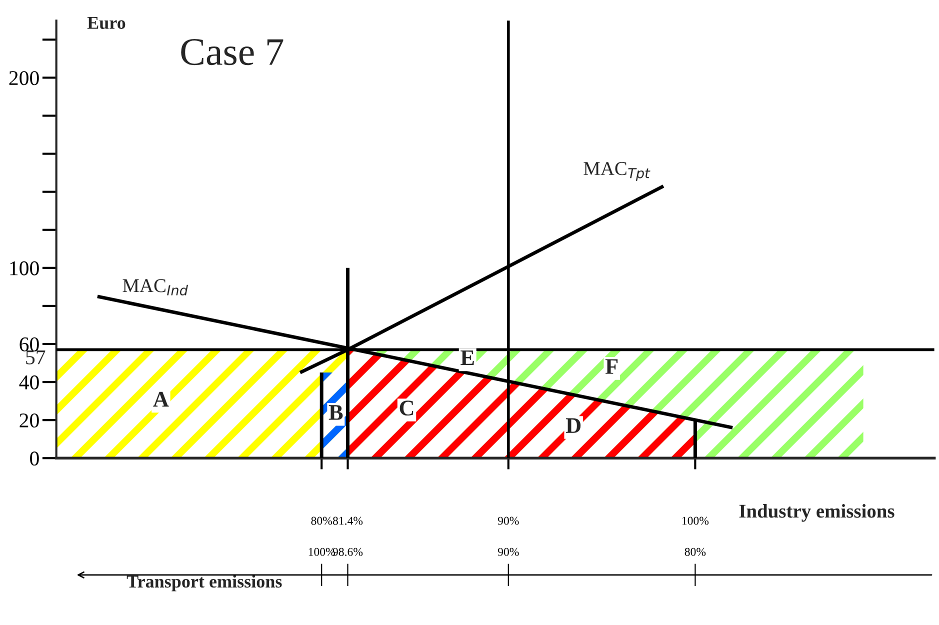  I want to click on annotation: C, so click(407, 408).